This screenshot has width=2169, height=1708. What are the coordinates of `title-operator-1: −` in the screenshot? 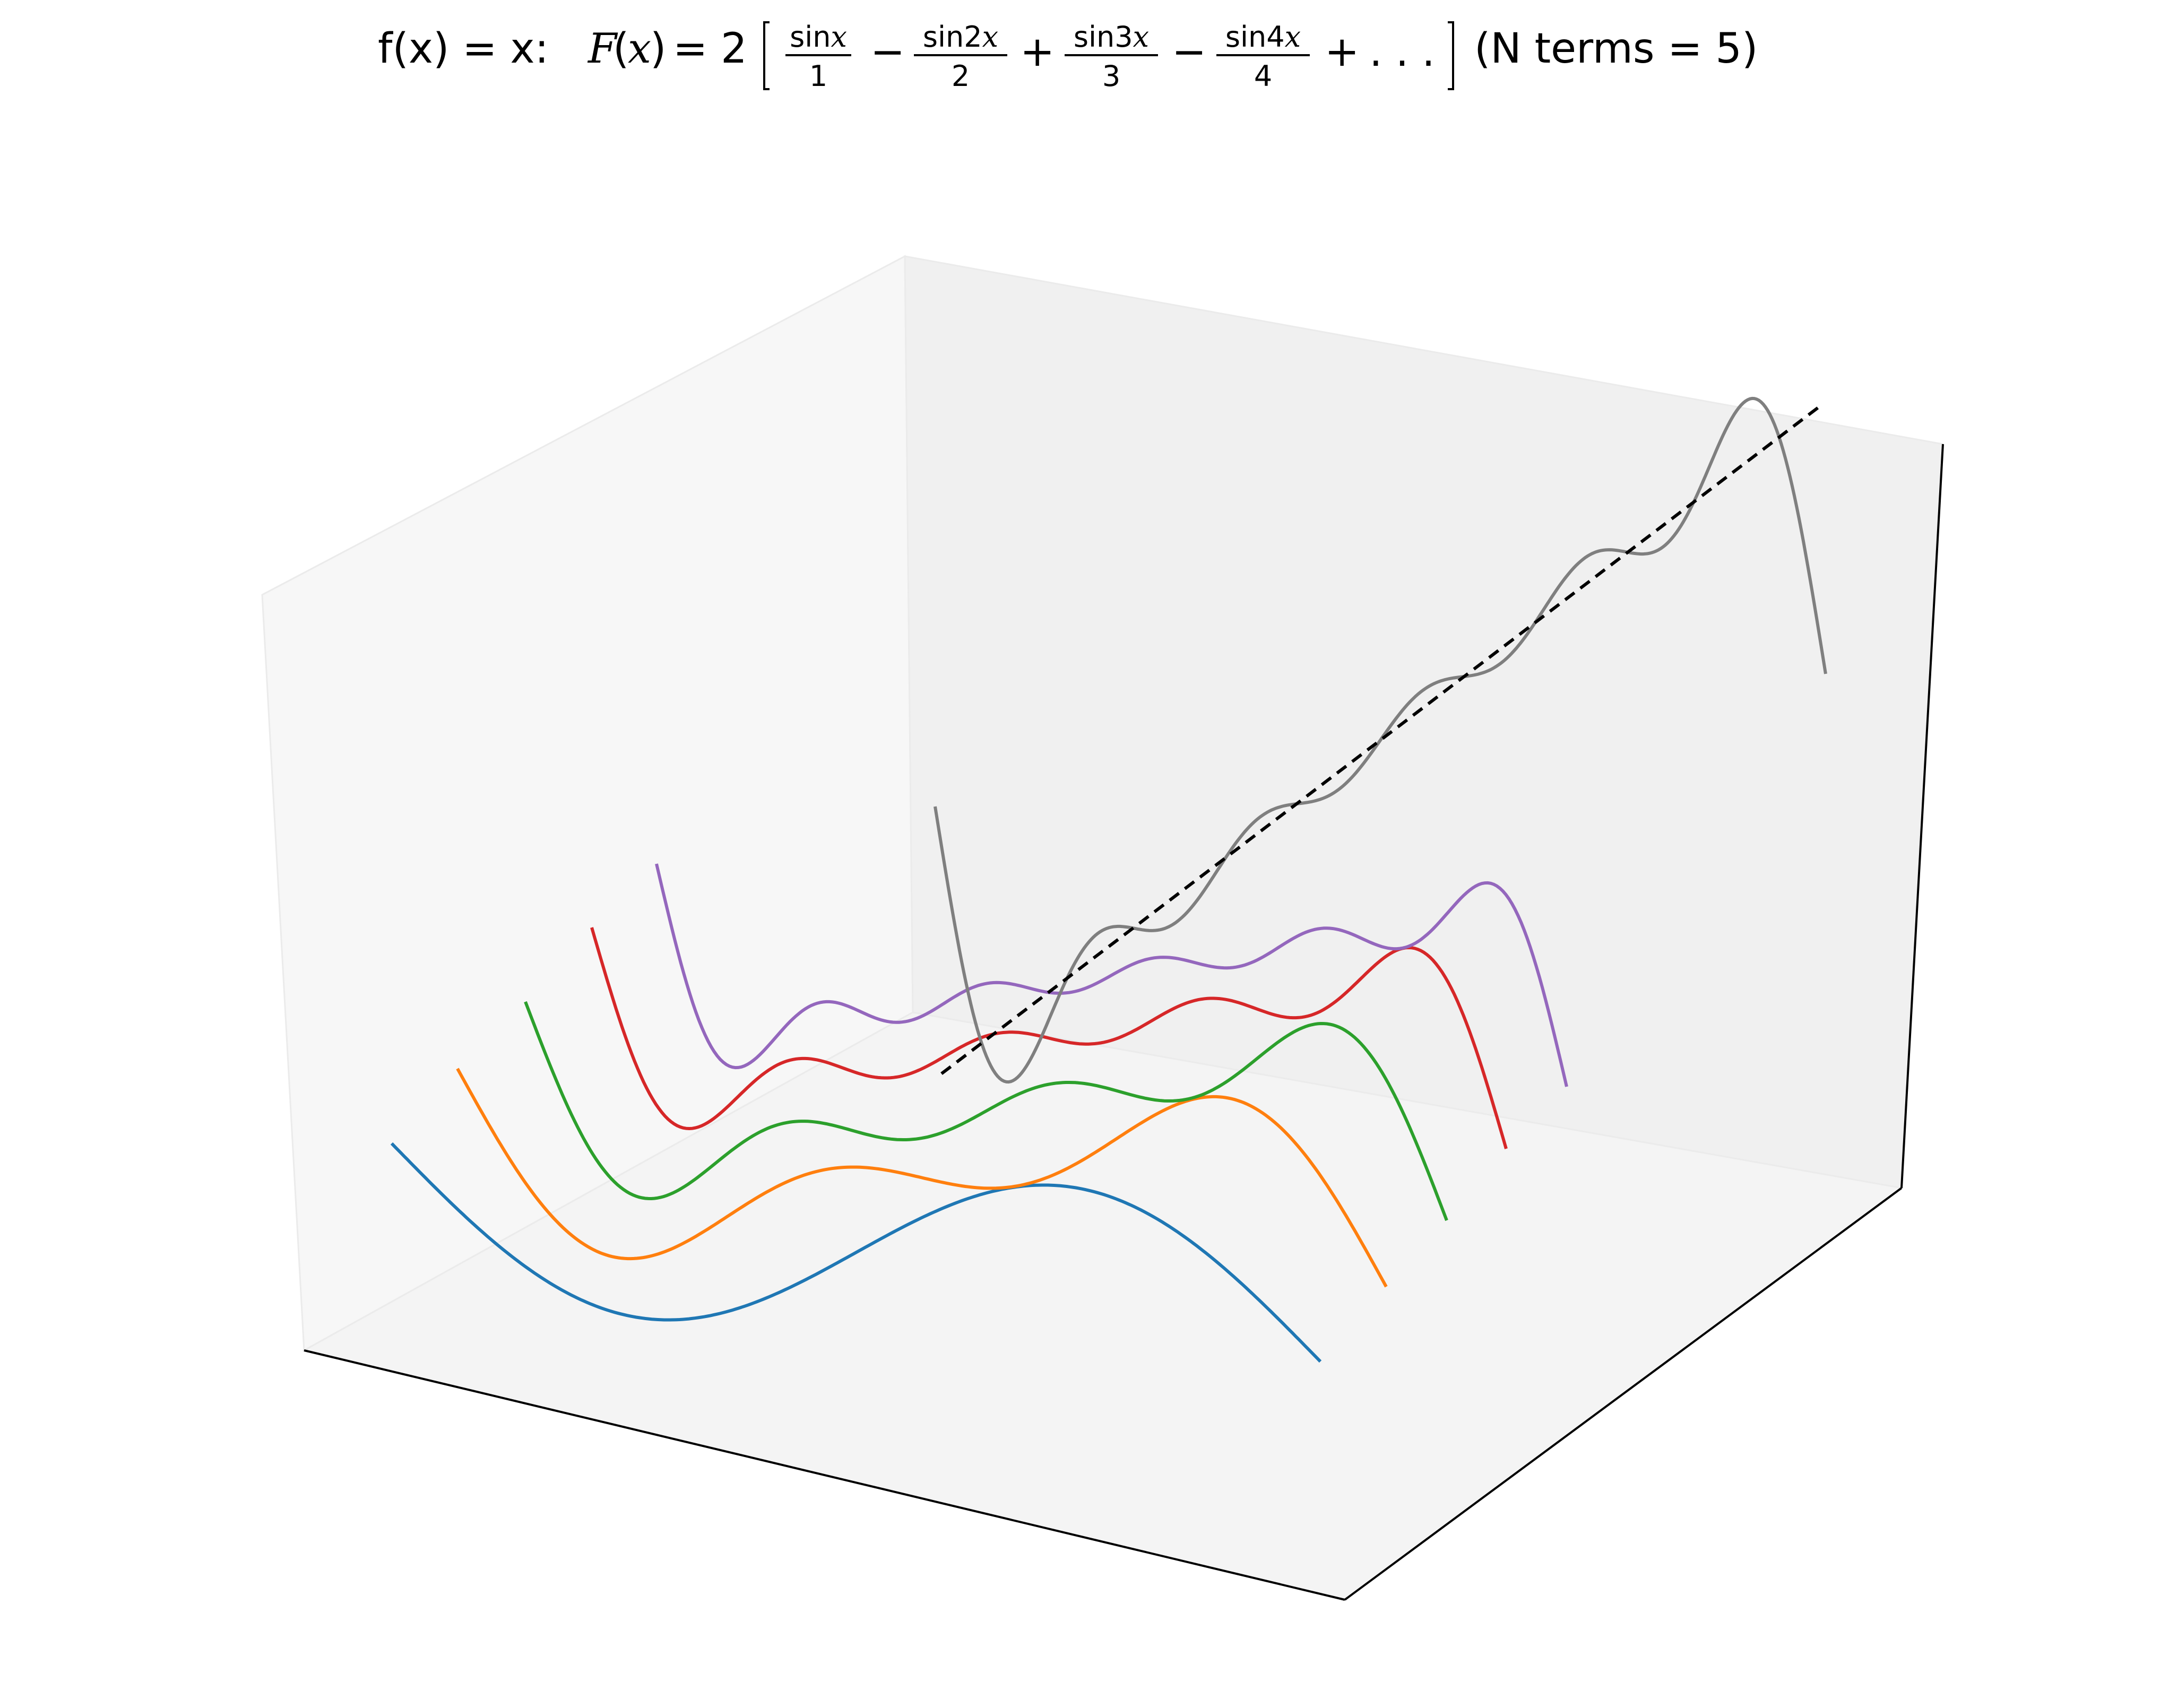 It's located at (887, 52).